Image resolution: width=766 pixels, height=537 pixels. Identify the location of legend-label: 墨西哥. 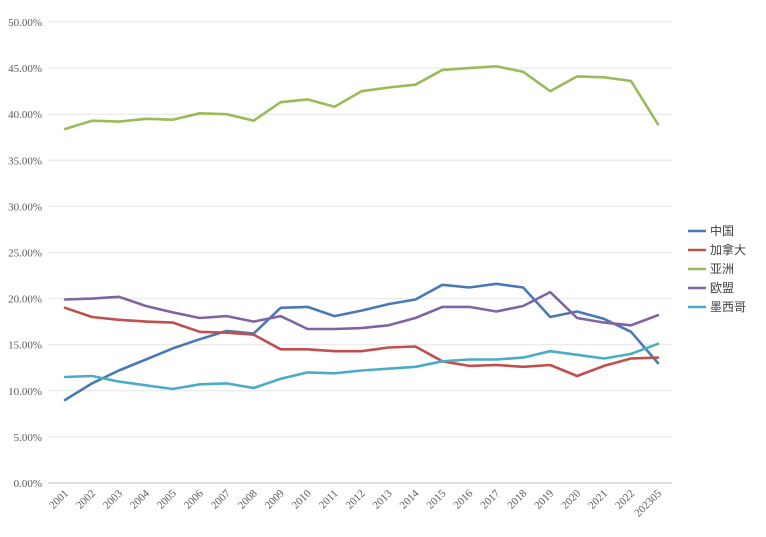
(728, 307).